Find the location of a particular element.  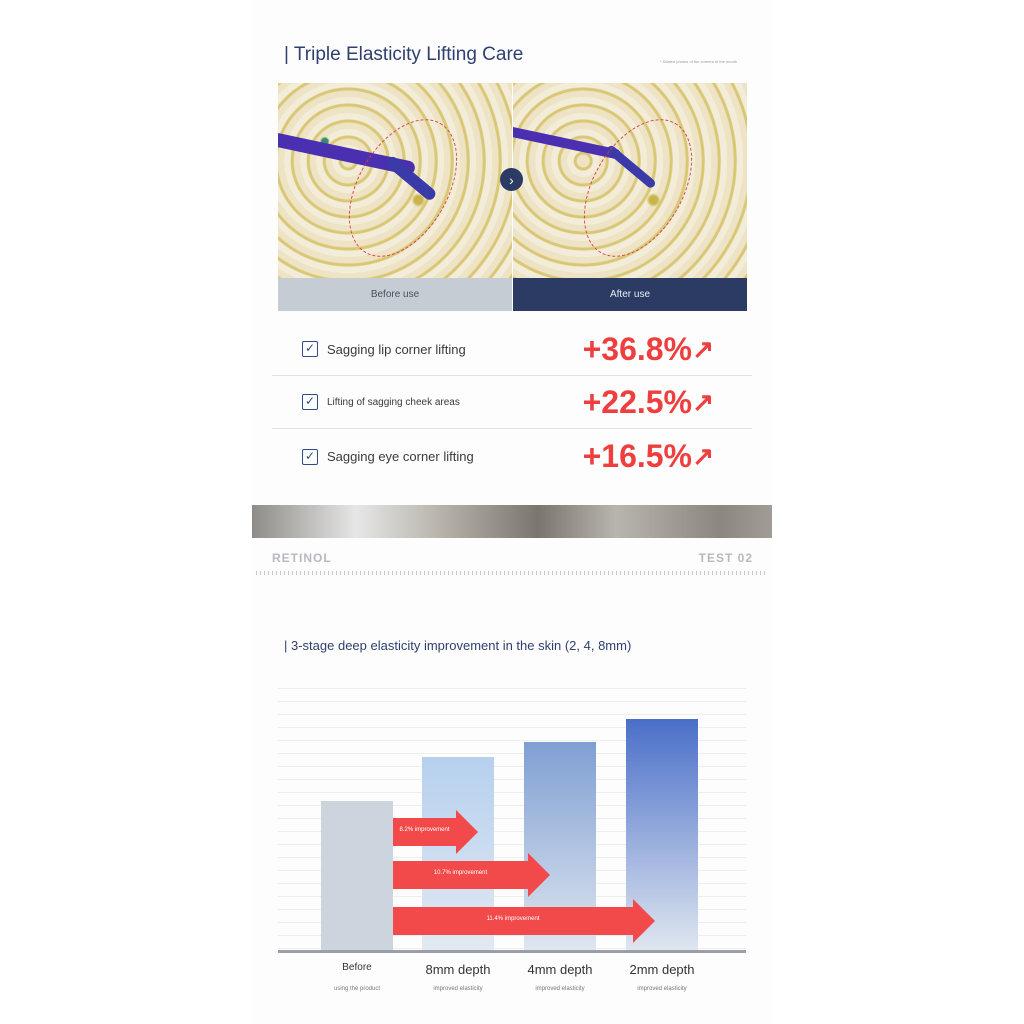

improvement-arrow: 10.7% improvement is located at coordinates (471, 875).